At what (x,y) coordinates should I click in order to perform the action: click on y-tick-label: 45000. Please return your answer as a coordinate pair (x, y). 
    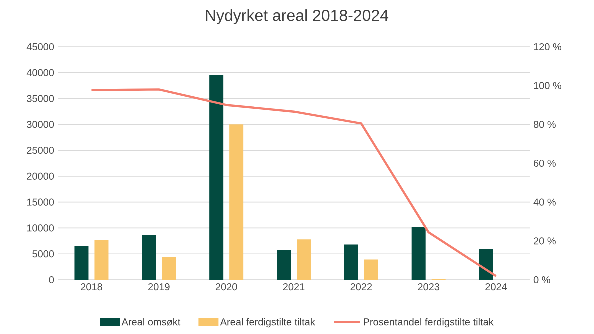
    Looking at the image, I should click on (40, 47).